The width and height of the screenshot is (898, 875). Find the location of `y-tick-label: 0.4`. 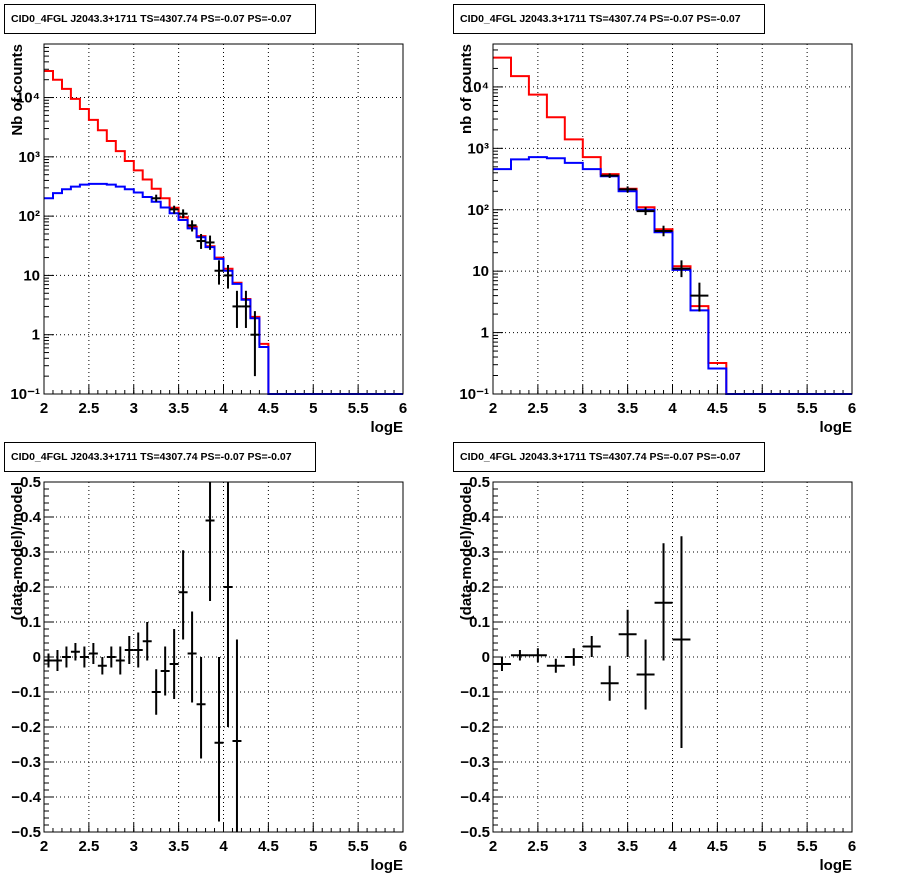

y-tick-label: 0.4 is located at coordinates (31, 517).